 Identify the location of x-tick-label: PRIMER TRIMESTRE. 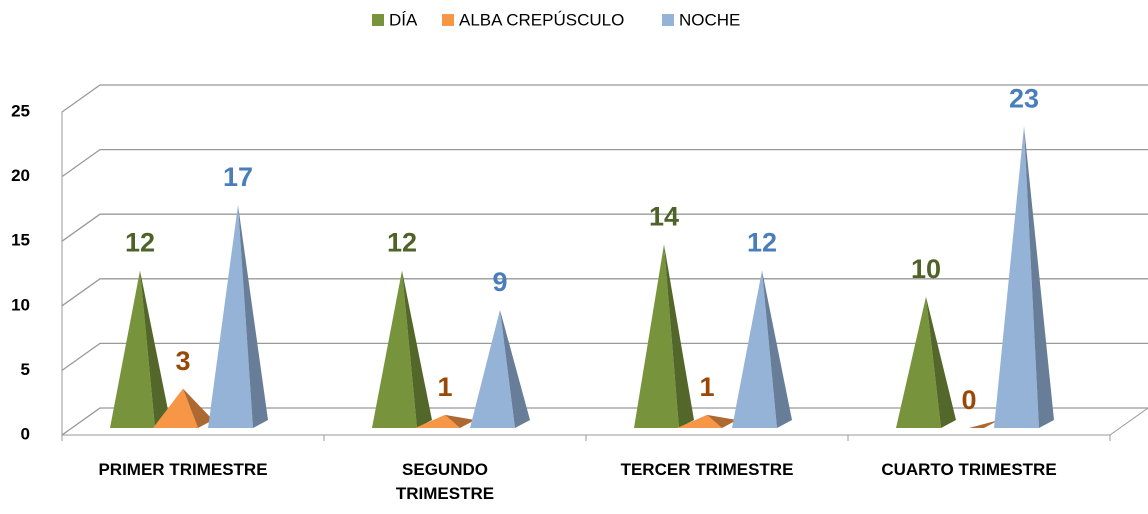
(183, 469).